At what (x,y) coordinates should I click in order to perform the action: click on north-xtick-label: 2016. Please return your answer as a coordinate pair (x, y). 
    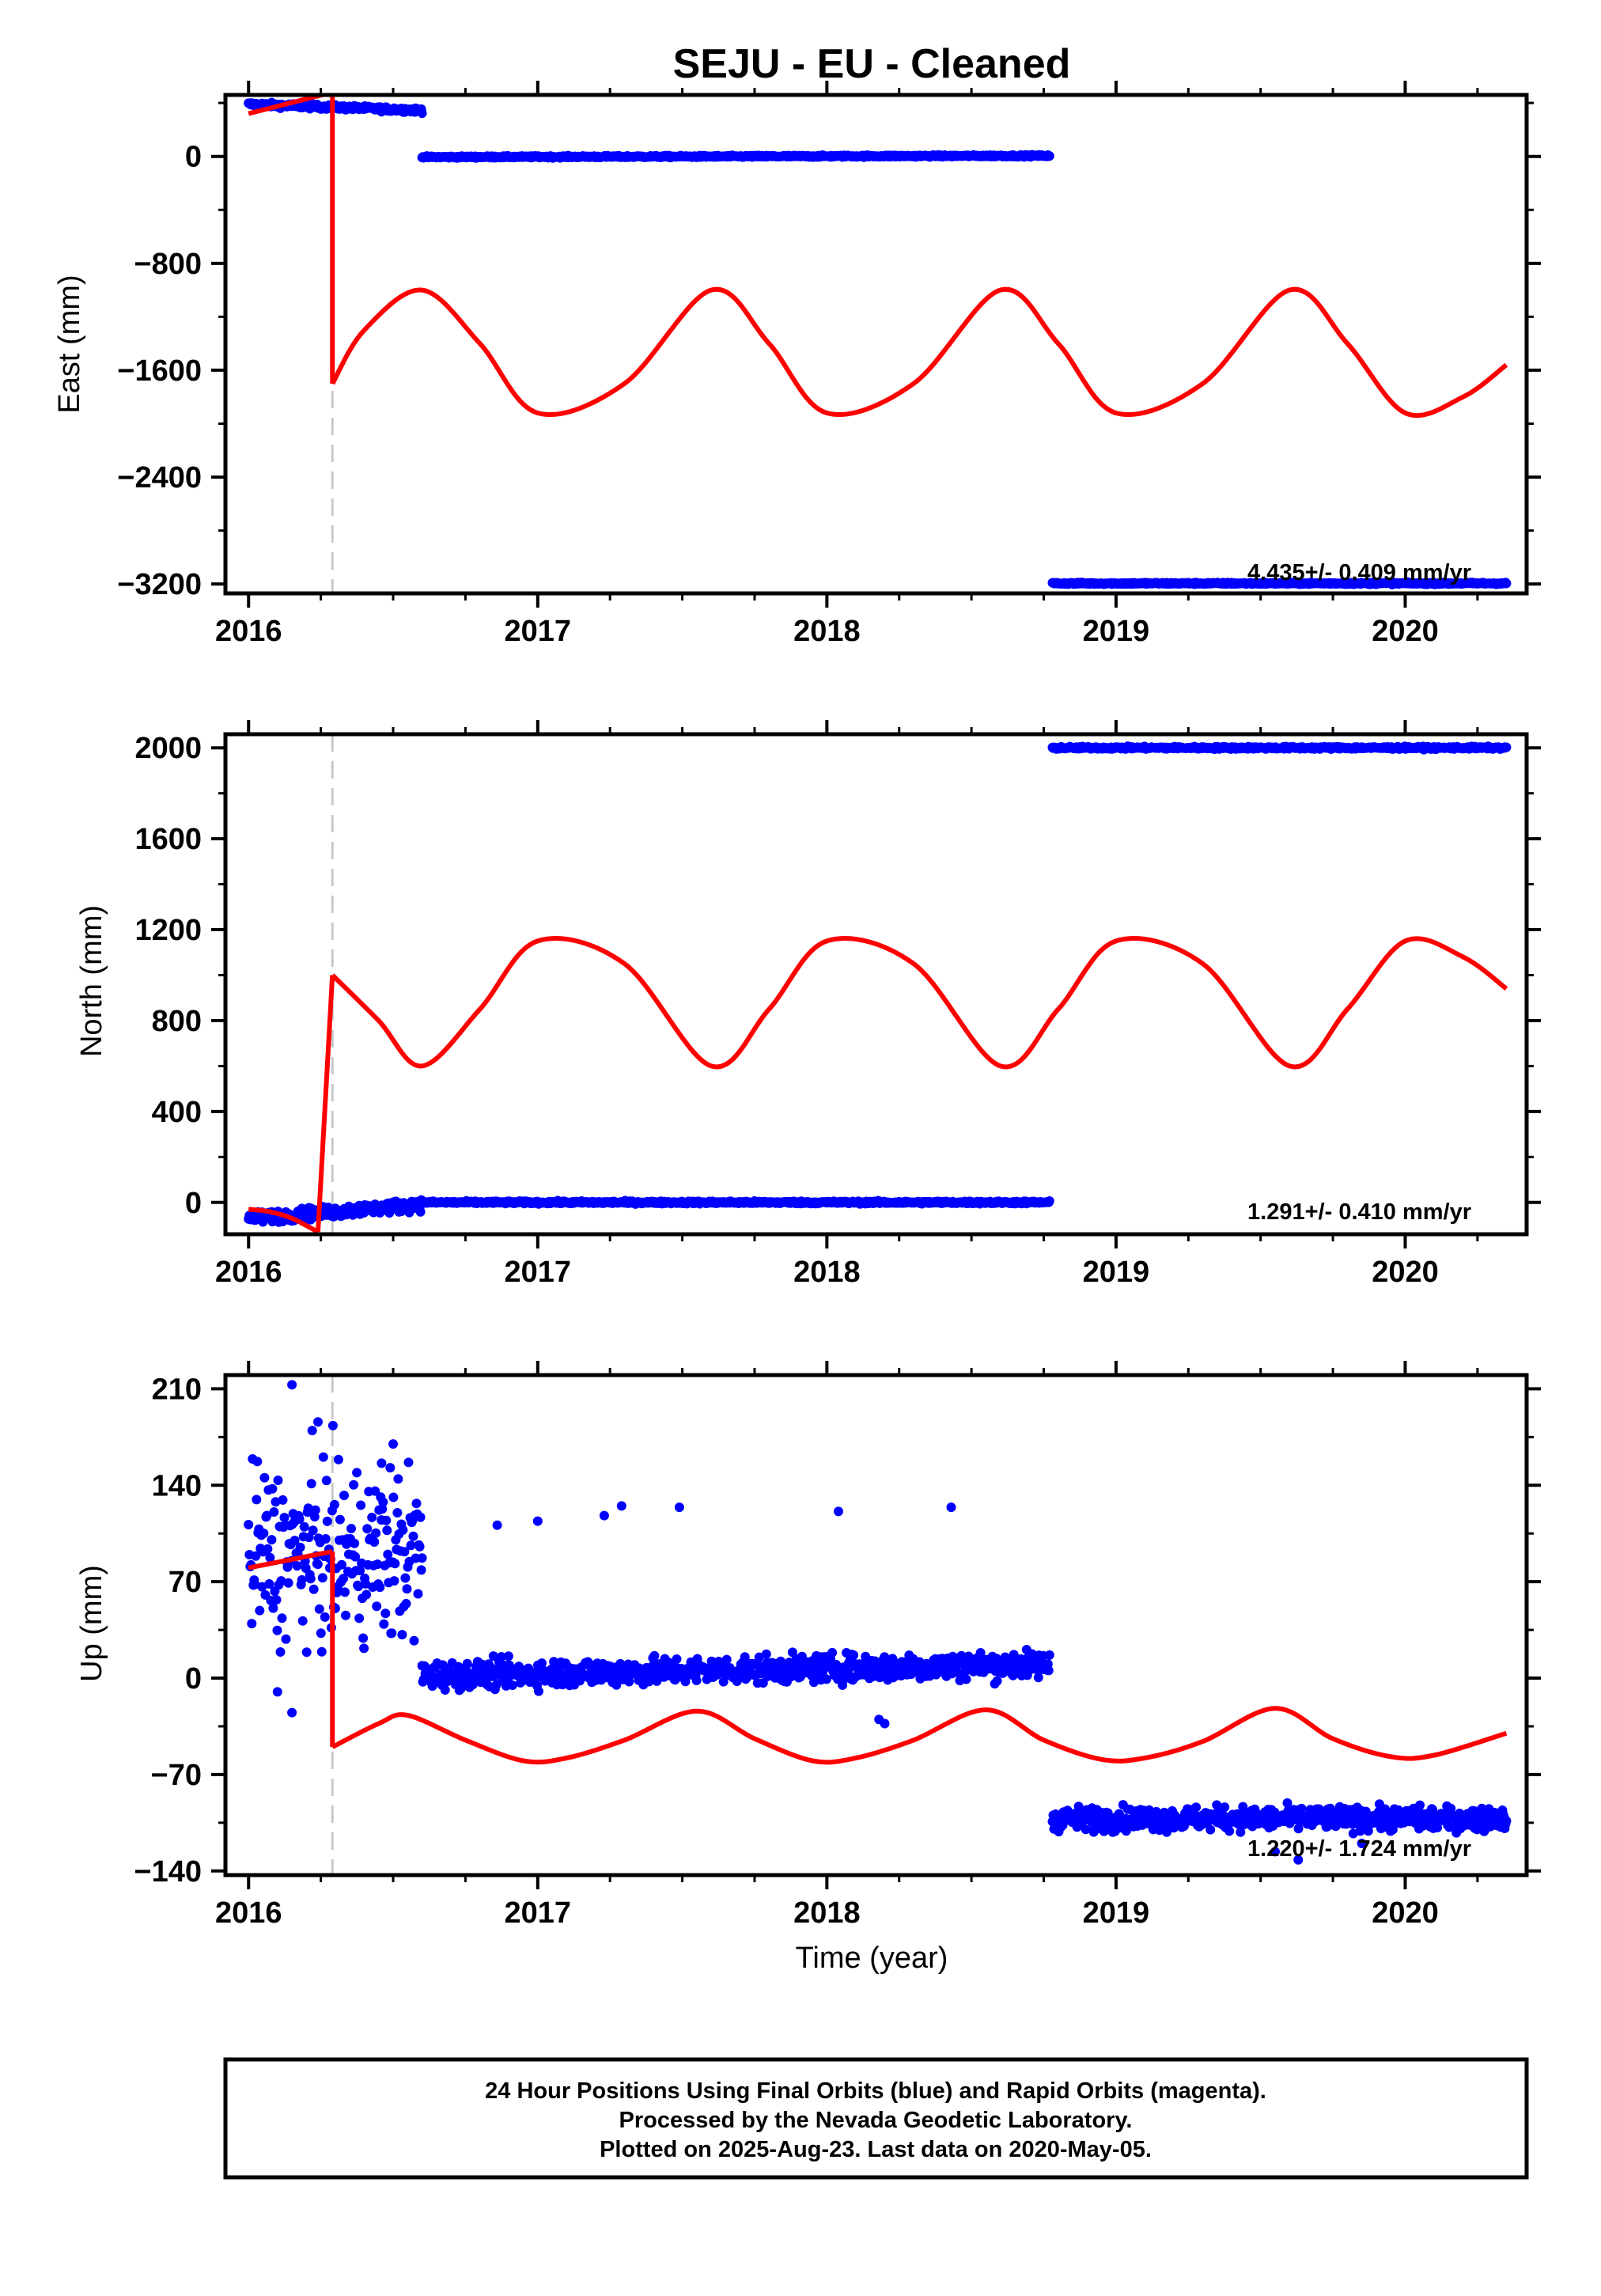
    Looking at the image, I should click on (249, 1272).